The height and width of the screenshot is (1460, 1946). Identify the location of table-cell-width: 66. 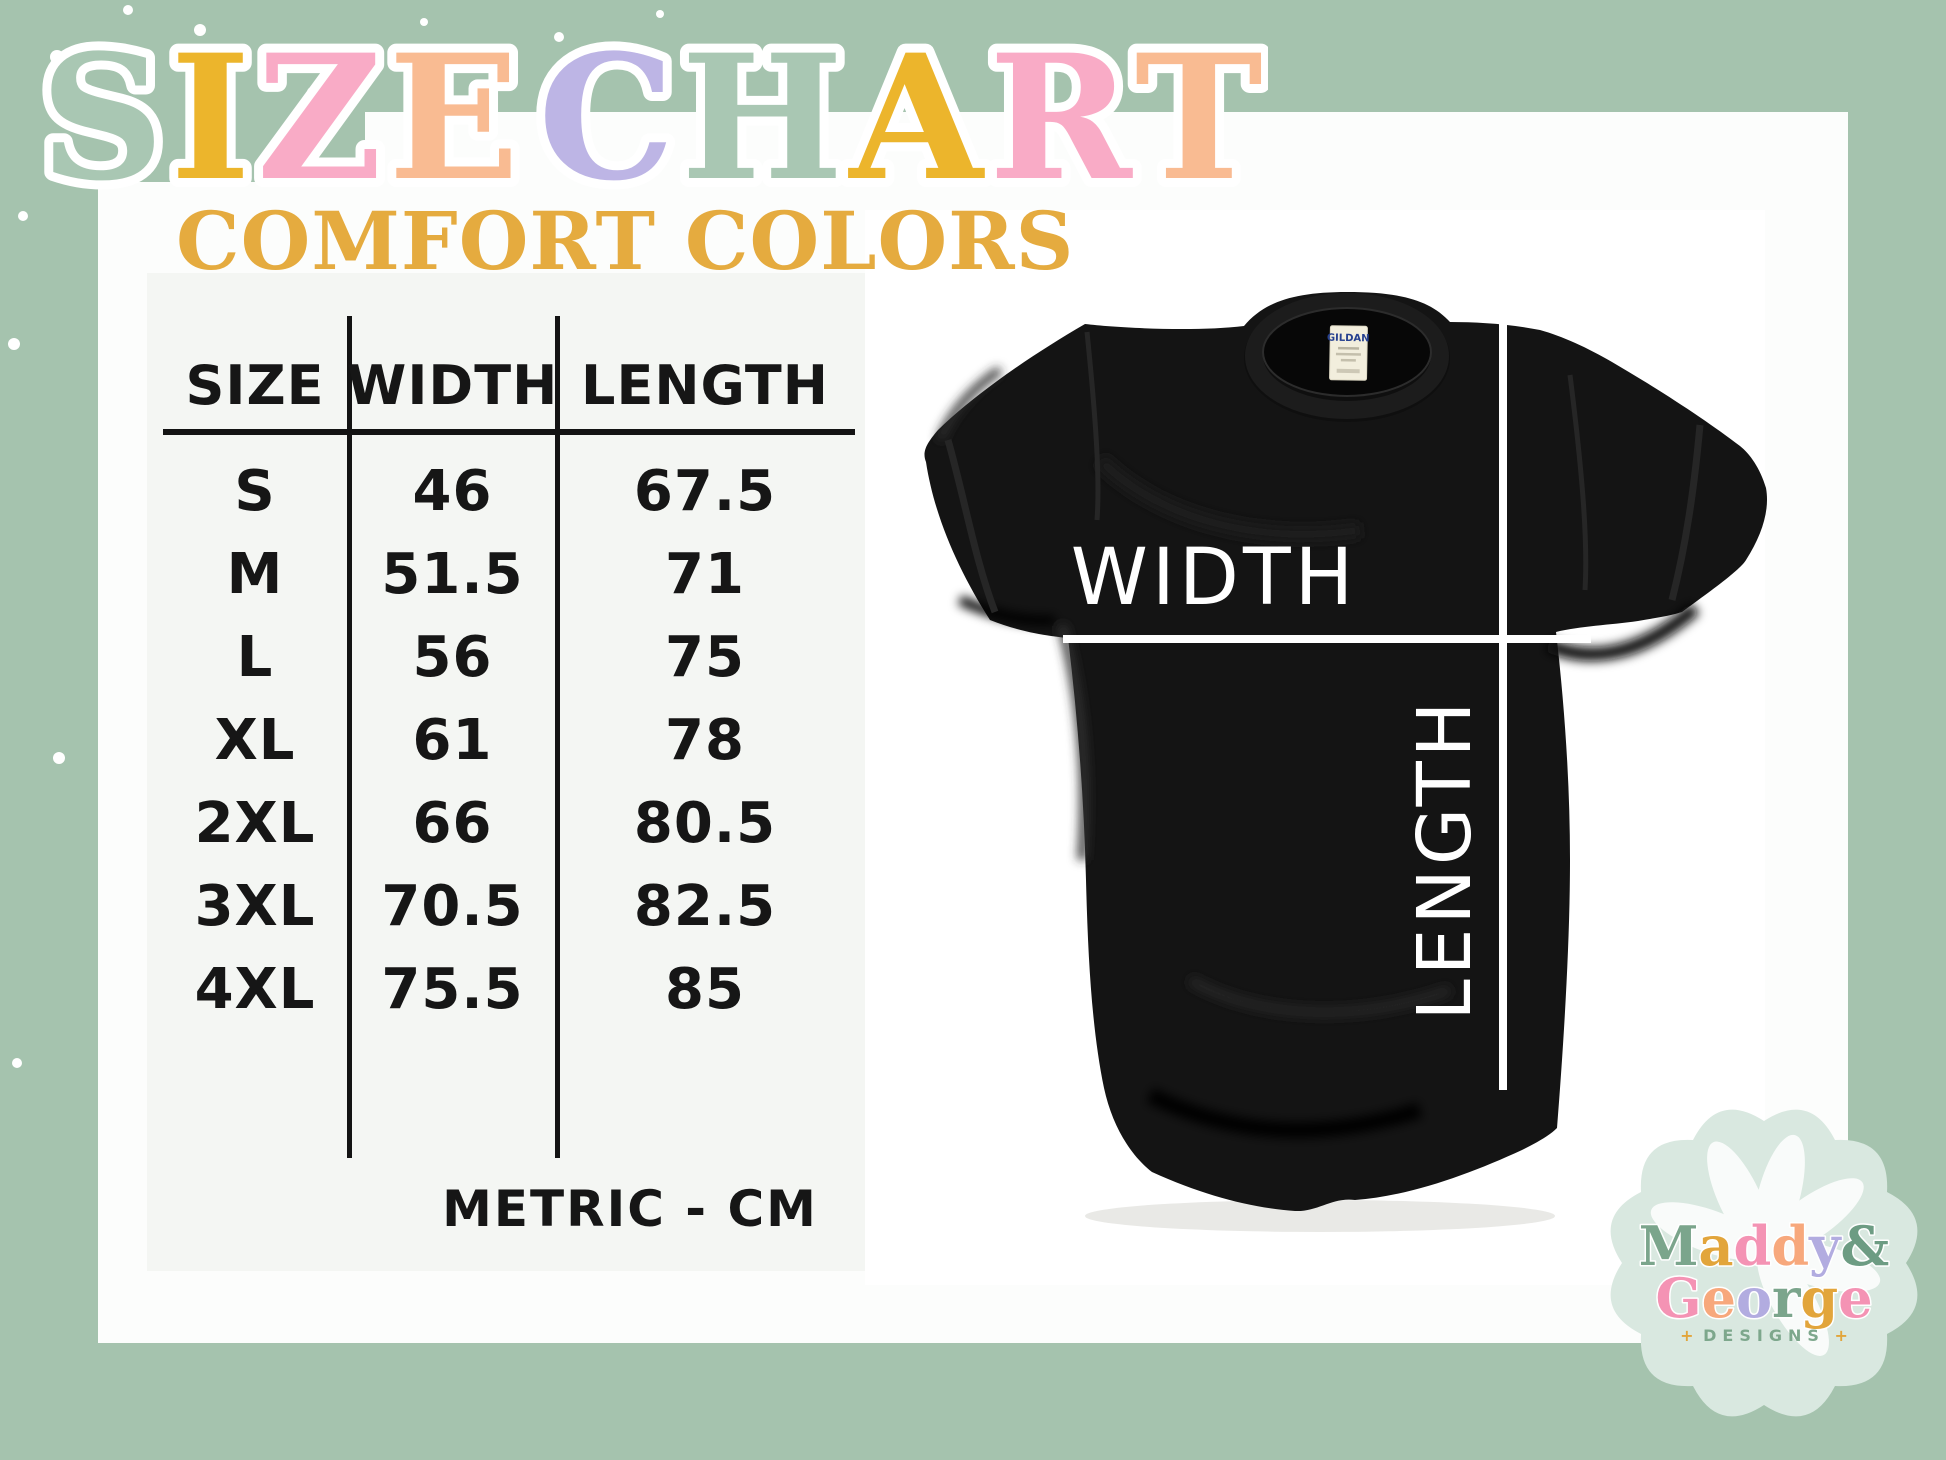
(452, 823).